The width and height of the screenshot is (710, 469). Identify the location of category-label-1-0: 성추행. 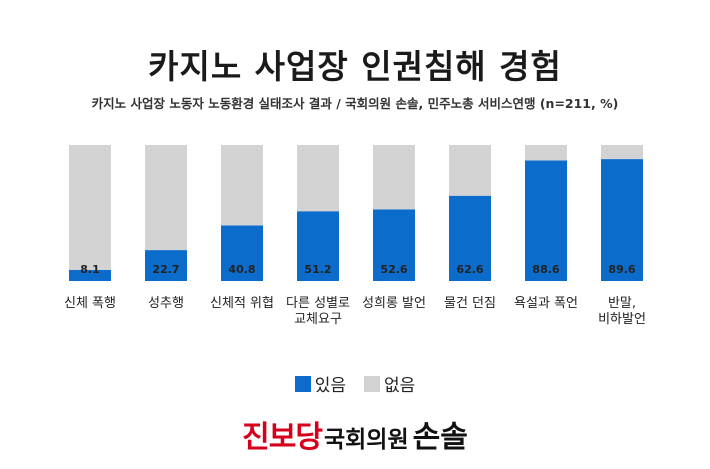
(166, 303).